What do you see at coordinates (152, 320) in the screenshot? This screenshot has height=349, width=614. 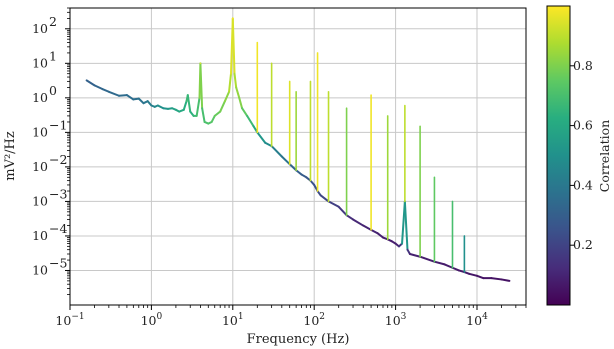 I see `x-tick-label: 10⁰` at bounding box center [152, 320].